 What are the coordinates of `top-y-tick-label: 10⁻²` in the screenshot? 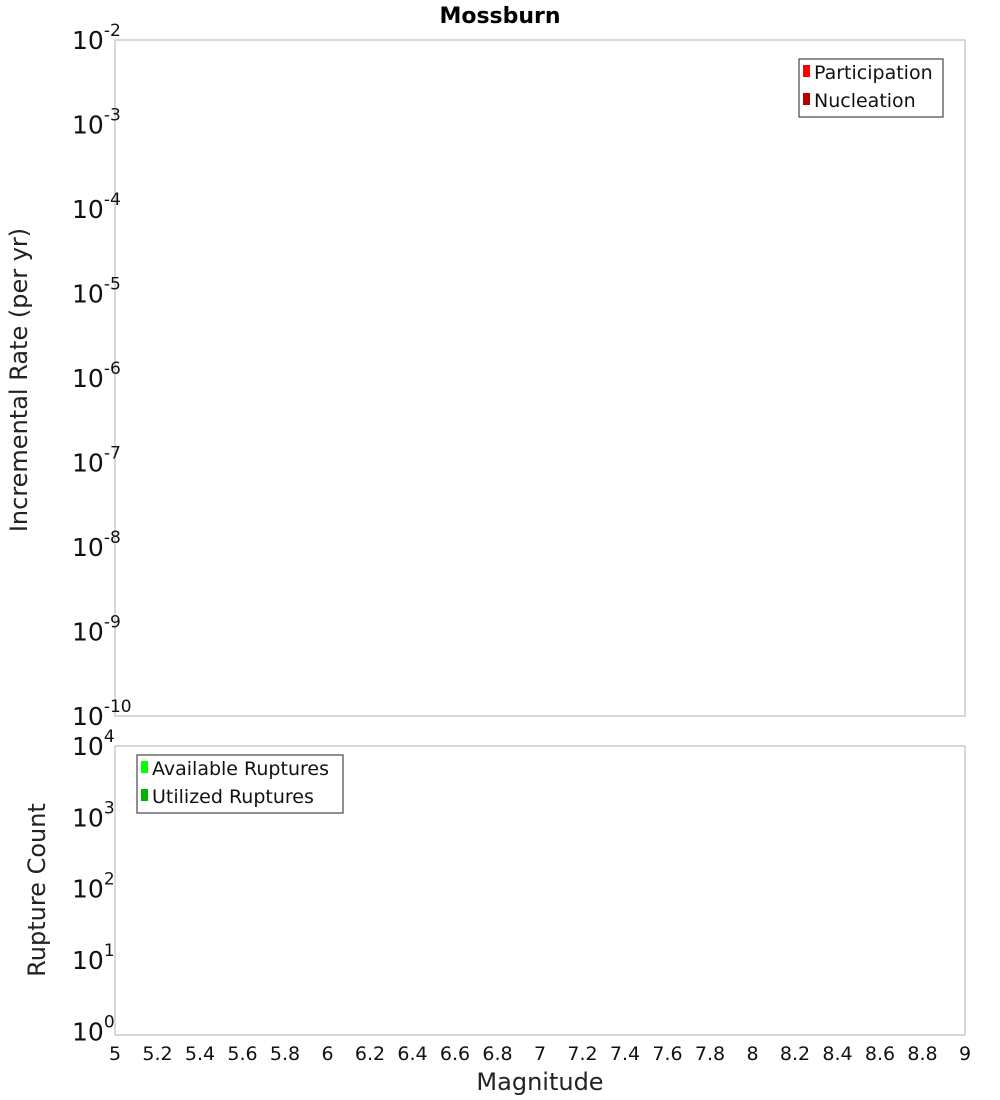 It's located at (96, 38).